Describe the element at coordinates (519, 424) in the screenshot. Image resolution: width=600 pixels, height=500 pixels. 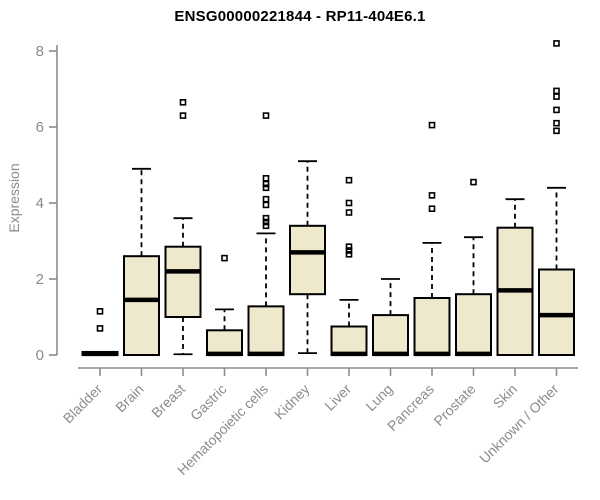
I see `x-category-label: Unknown / Other` at that location.